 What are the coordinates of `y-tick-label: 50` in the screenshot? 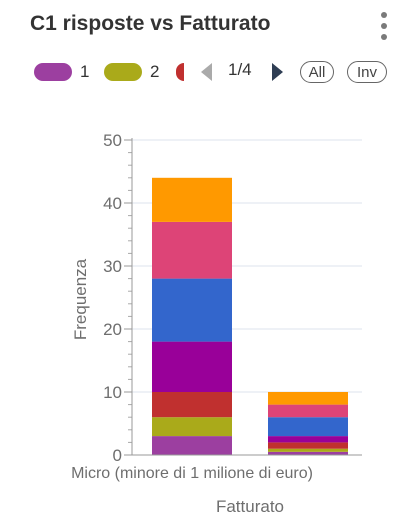 It's located at (112, 140).